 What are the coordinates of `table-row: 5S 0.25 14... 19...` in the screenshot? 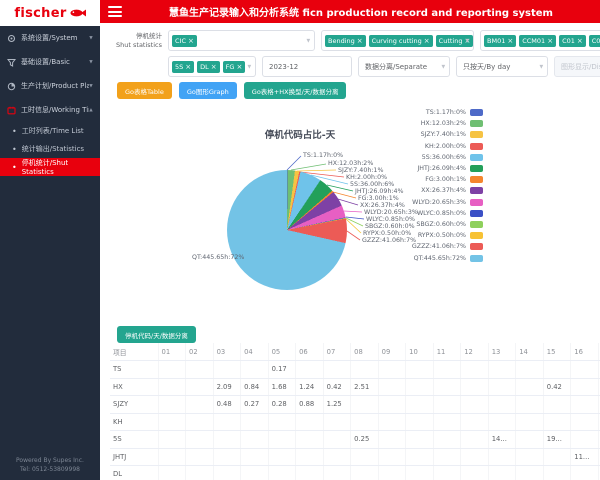 It's located at (355, 439).